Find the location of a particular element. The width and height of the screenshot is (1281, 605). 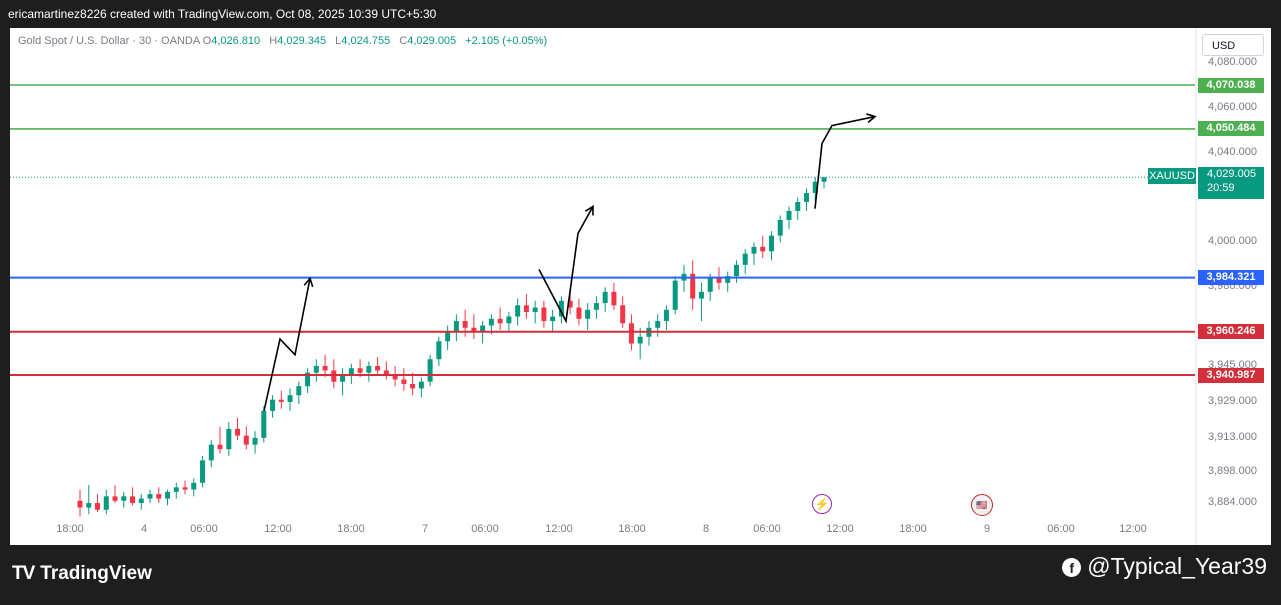

symbol-name: Gold Spot / U.S. Dollar · 30 · OANDA is located at coordinates (109, 41).